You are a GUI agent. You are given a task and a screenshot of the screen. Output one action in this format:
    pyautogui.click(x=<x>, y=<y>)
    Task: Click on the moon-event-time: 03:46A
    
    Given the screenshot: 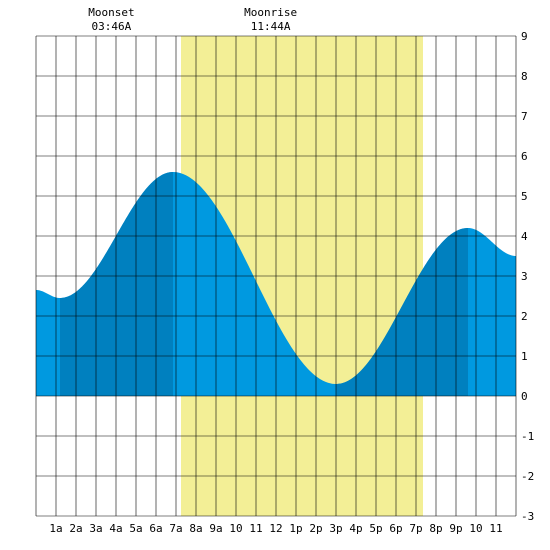 What is the action you would take?
    pyautogui.click(x=112, y=26)
    